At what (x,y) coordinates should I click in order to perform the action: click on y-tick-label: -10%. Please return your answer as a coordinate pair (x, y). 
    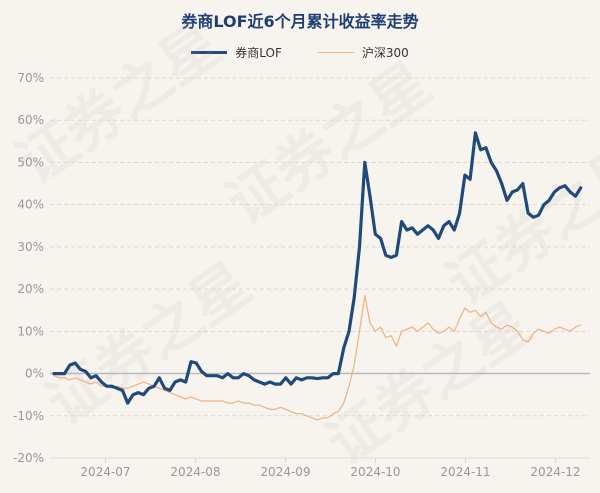
    Looking at the image, I should click on (28, 416).